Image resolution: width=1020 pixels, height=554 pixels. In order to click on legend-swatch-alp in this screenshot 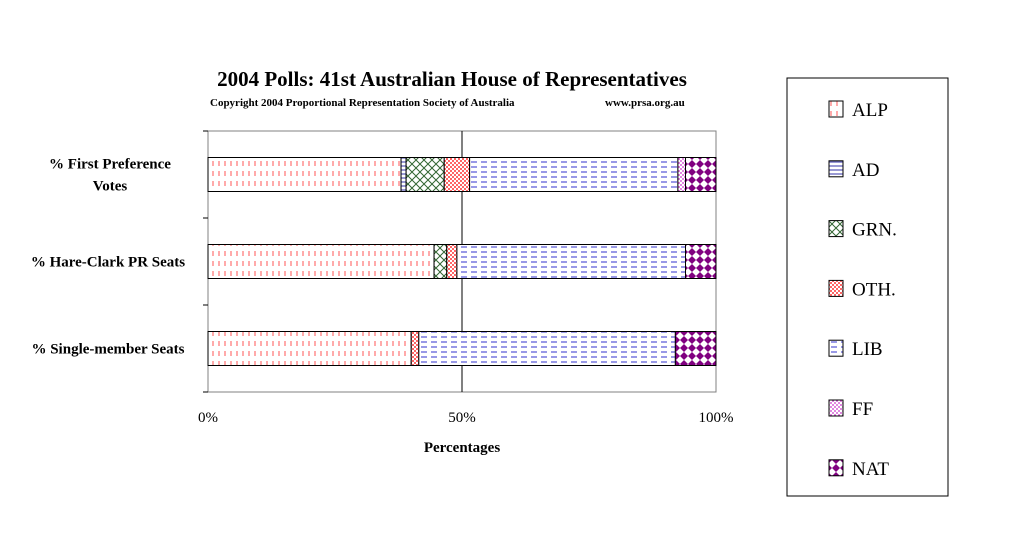, I will do `click(836, 109)`.